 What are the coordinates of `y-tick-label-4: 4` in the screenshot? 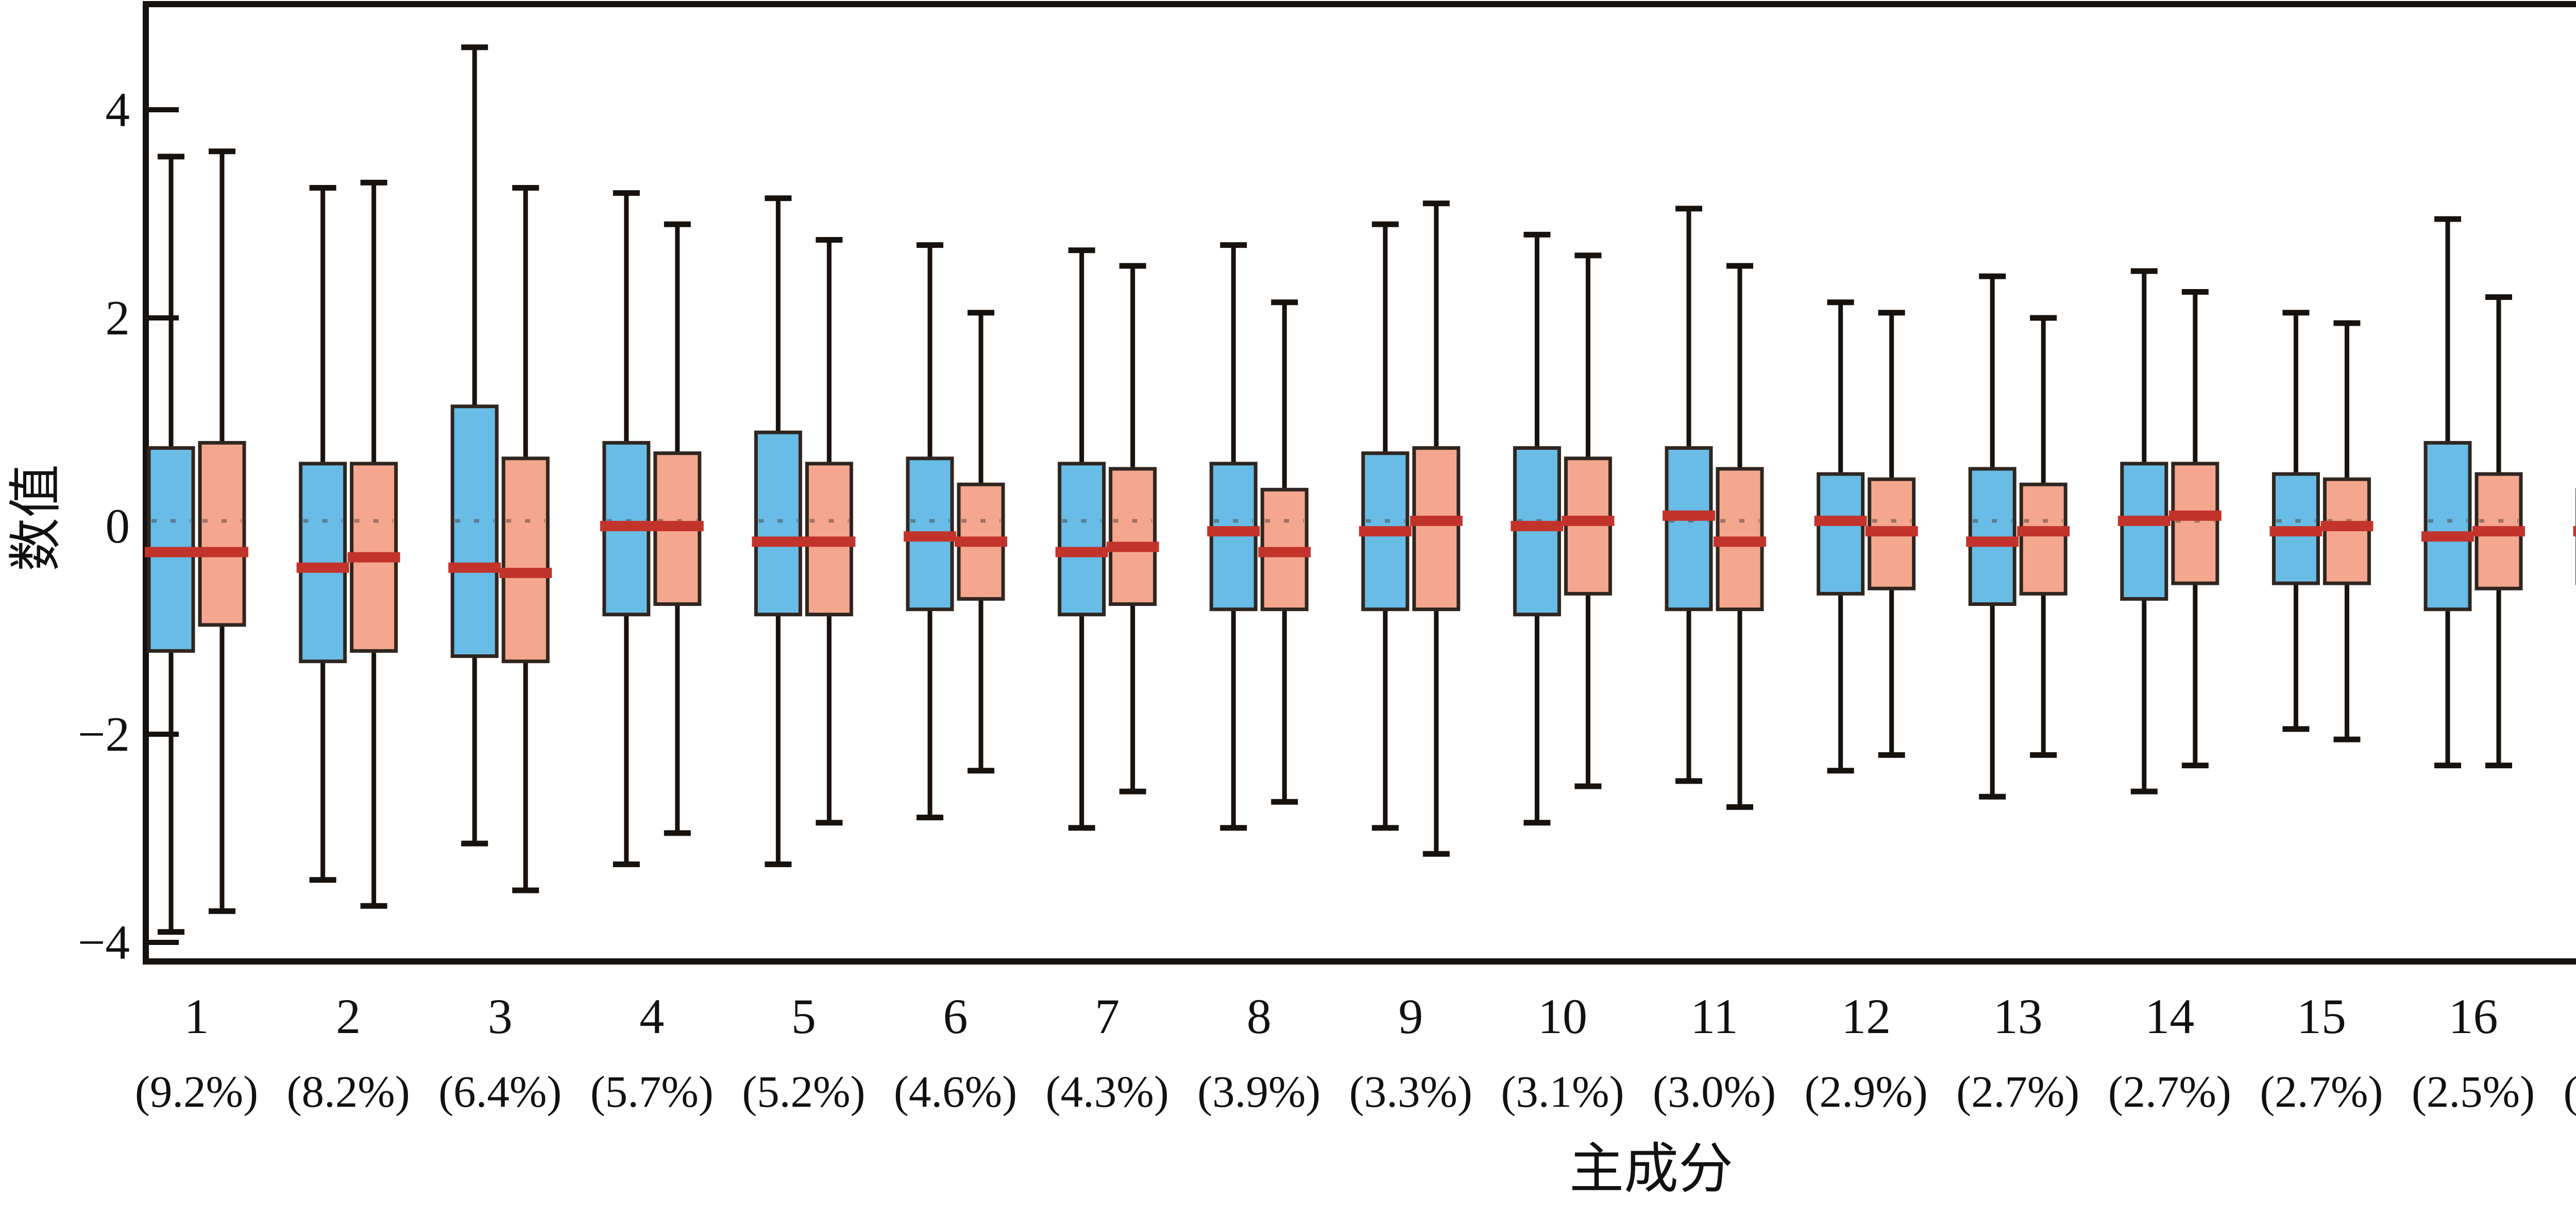 It's located at (118, 110).